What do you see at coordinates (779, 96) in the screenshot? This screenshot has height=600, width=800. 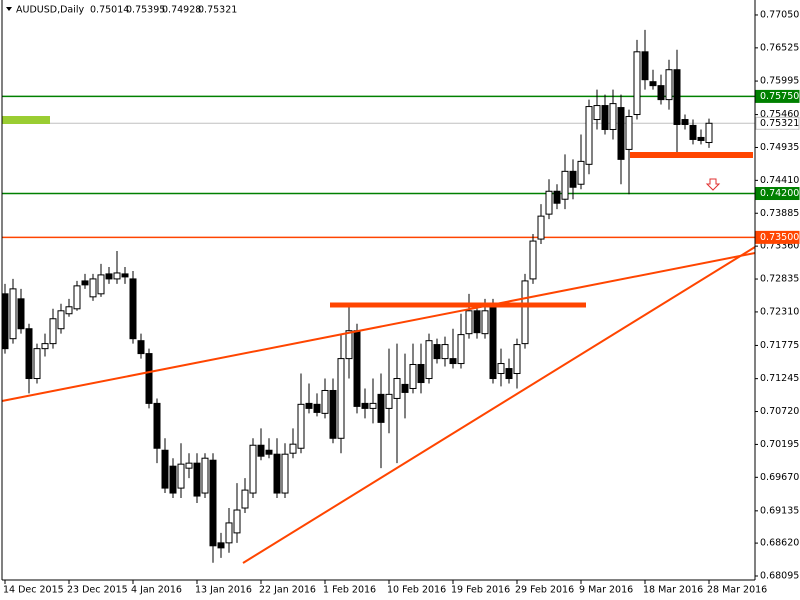 I see `level-label: 0.75750` at bounding box center [779, 96].